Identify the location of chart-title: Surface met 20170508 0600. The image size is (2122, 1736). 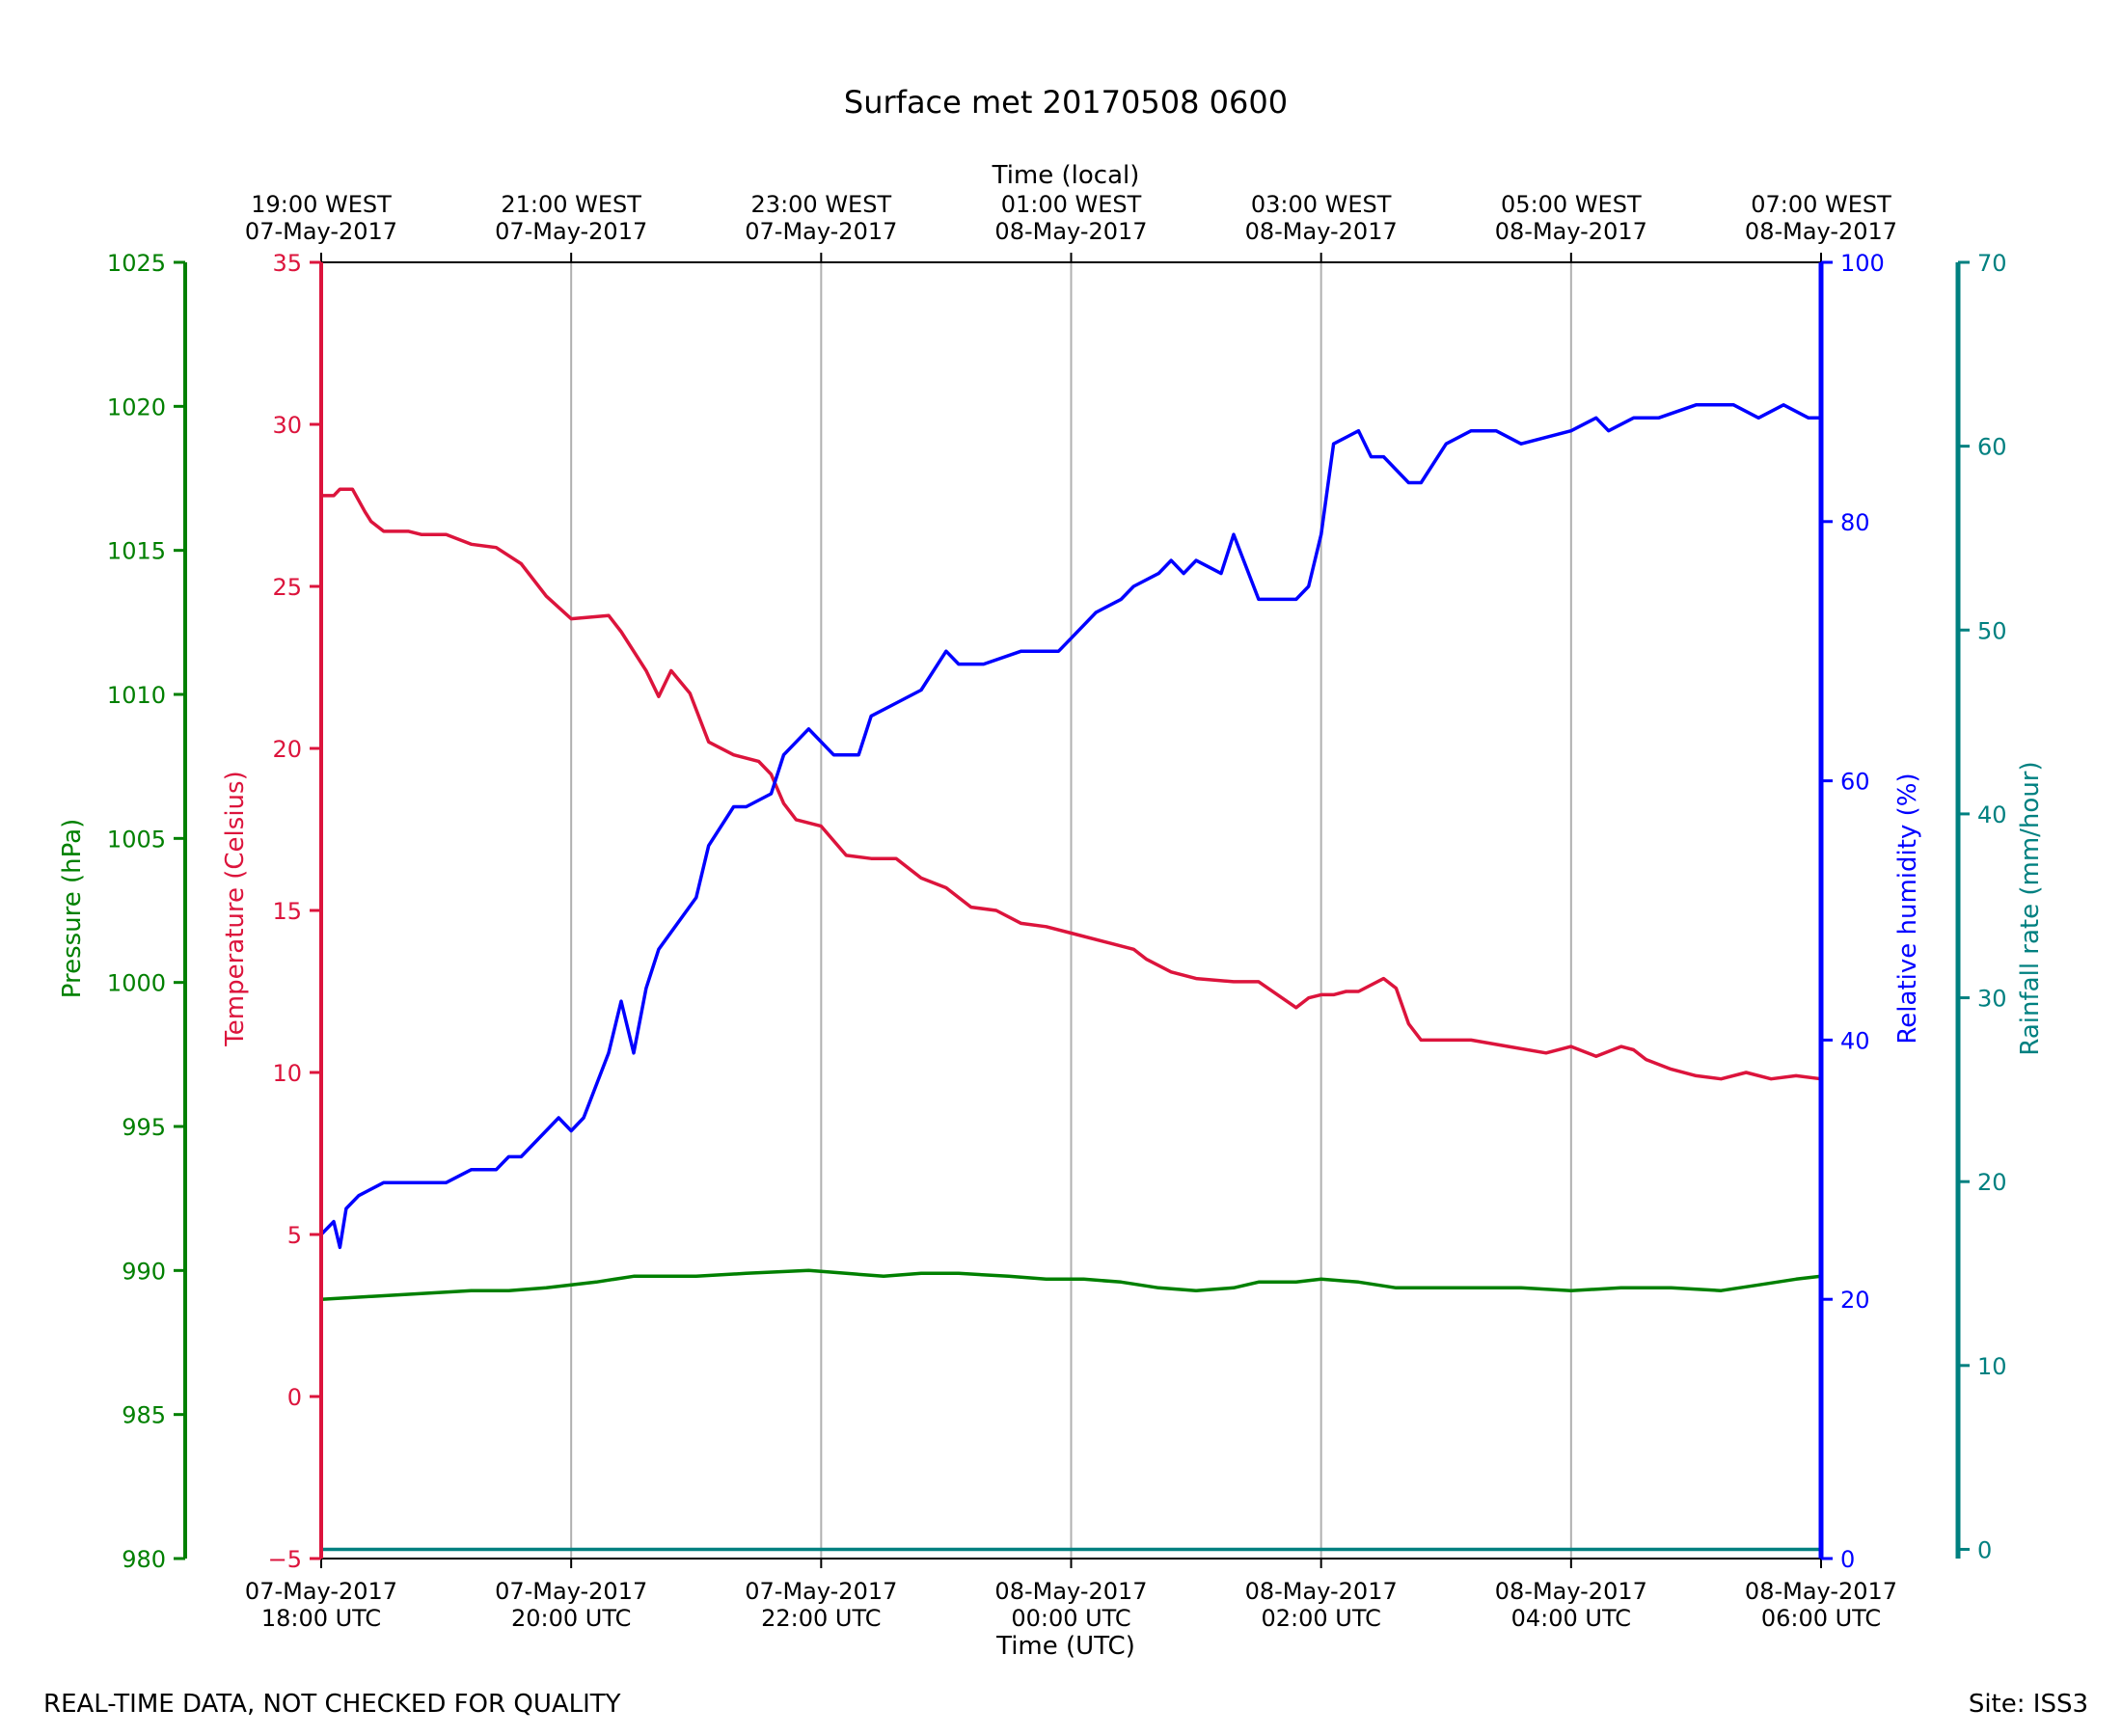
(1066, 102).